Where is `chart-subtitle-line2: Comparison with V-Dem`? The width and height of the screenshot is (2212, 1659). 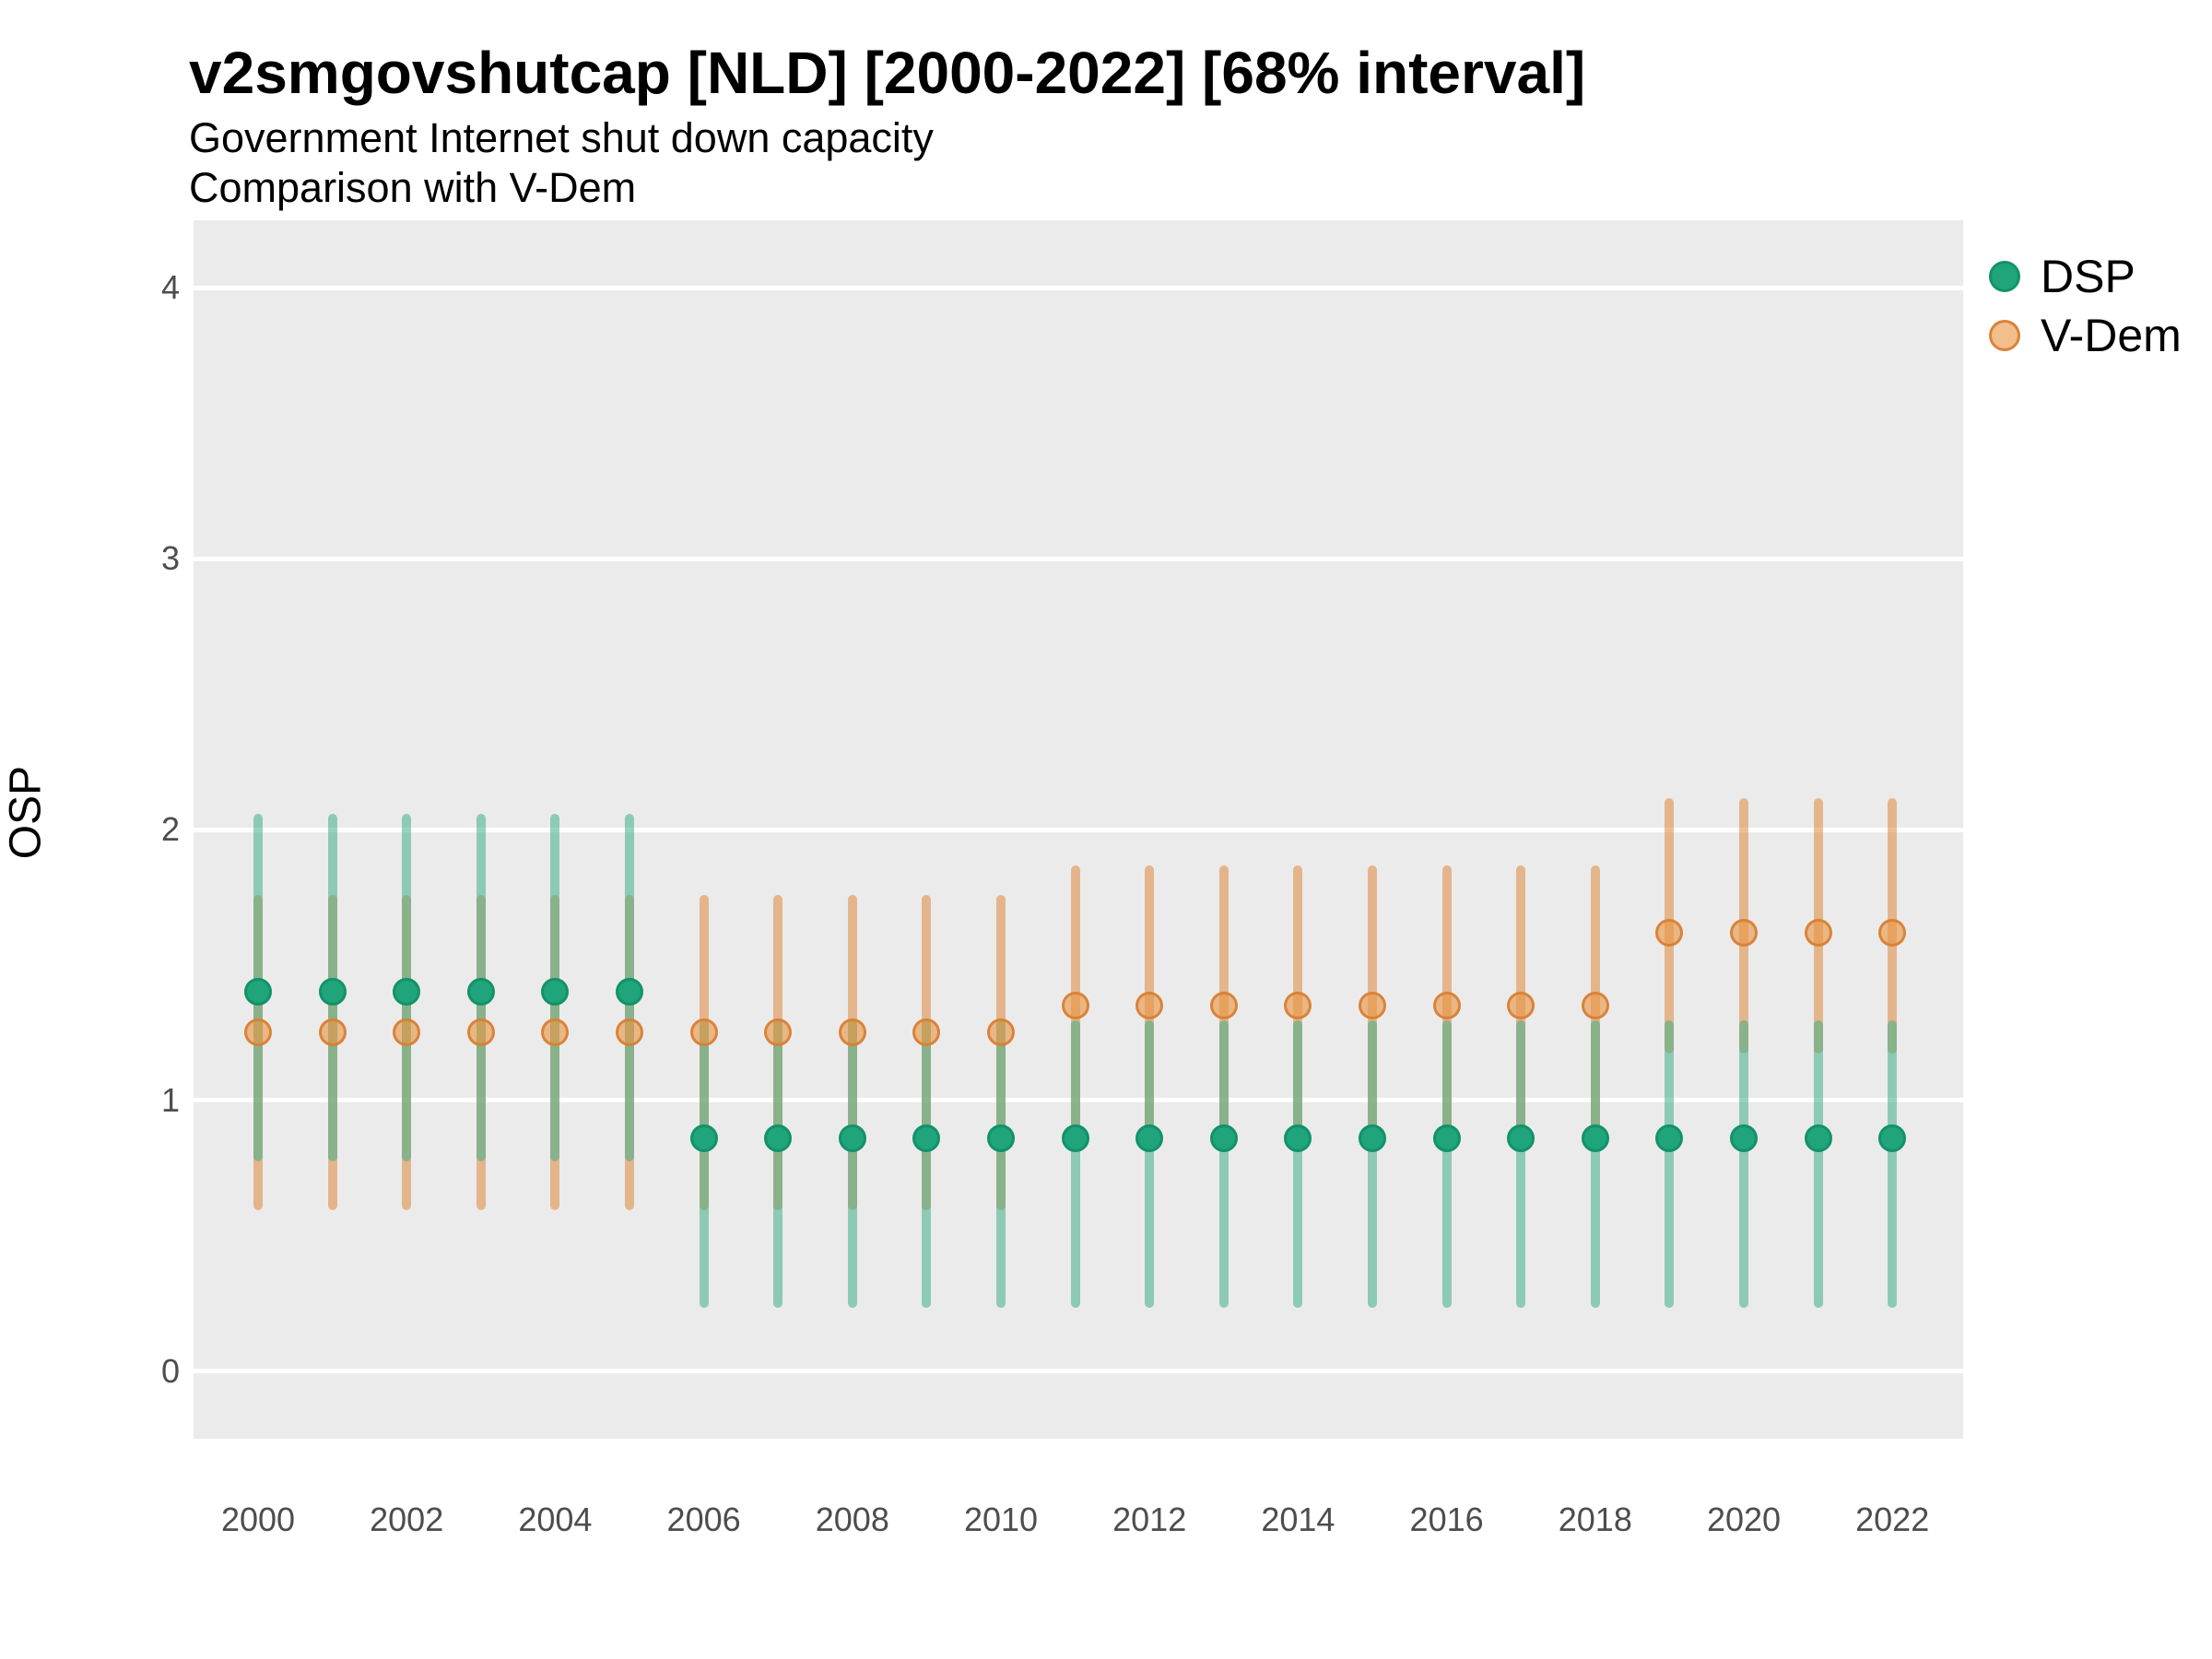
chart-subtitle-line2: Comparison with V-Dem is located at coordinates (413, 187).